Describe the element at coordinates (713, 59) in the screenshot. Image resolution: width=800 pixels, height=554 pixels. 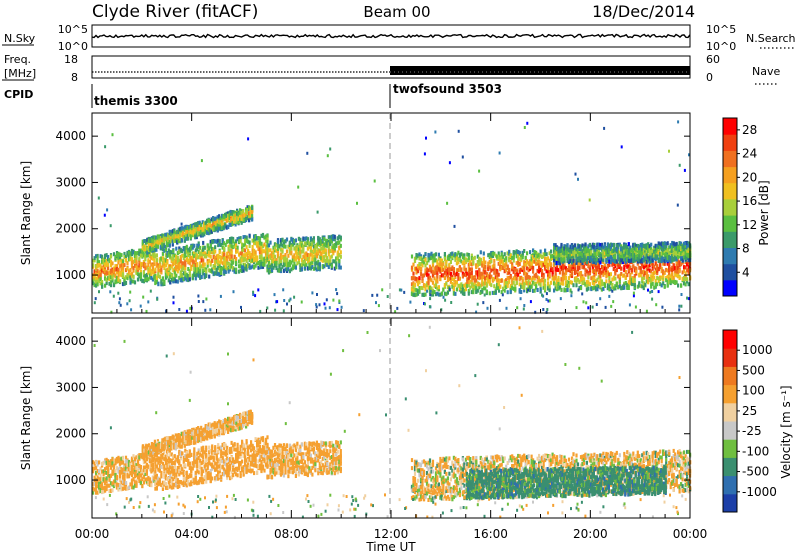
I see `nave-tick-top: 60` at that location.